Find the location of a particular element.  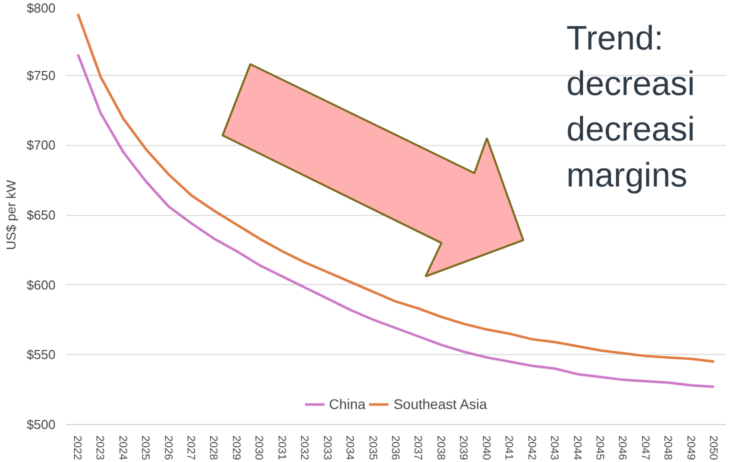

x-tick-label: 2049 is located at coordinates (690, 448).